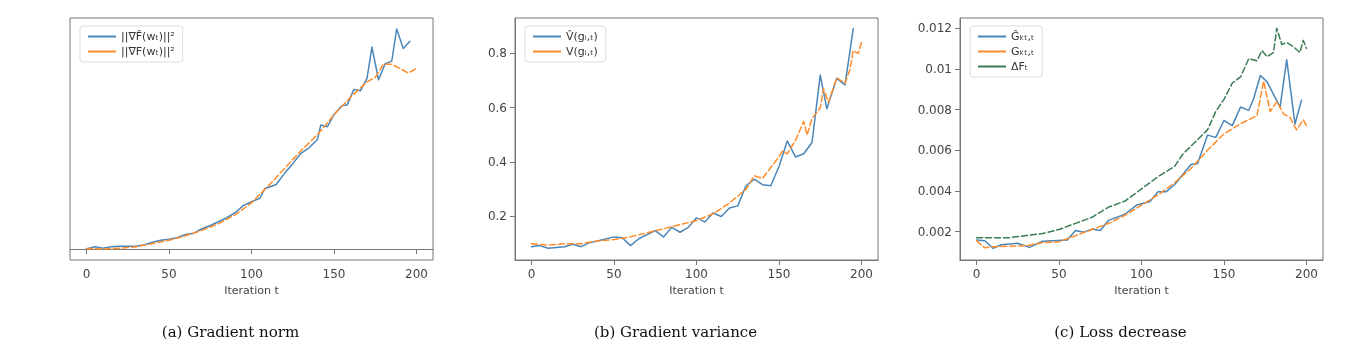  I want to click on legend-label: V̂(gᵢ,ₜ), so click(582, 36).